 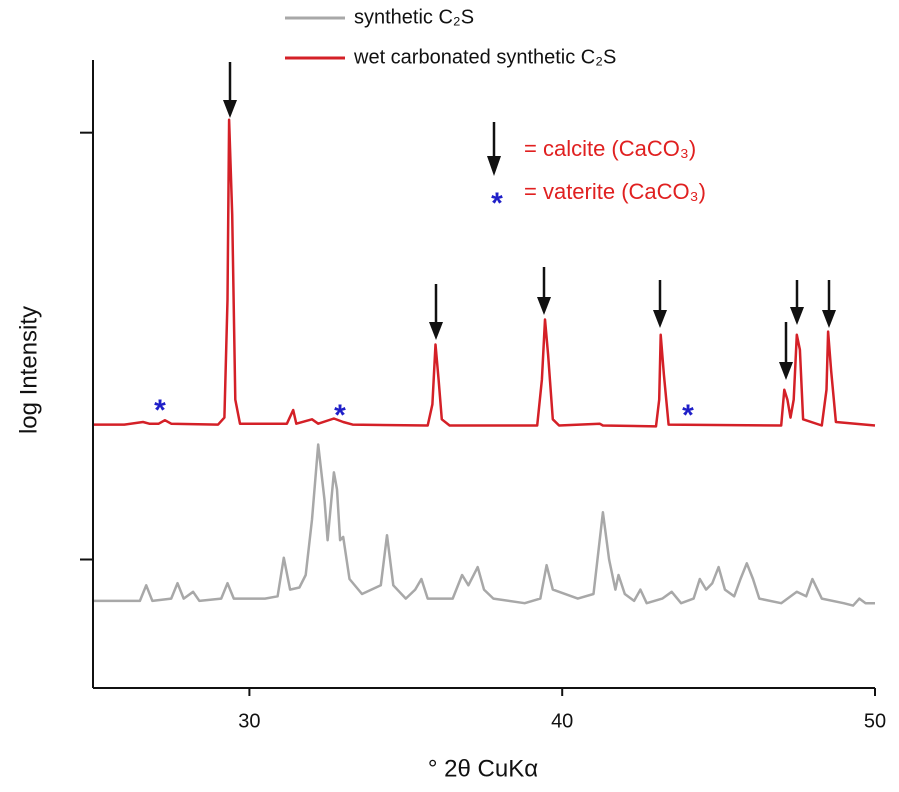 I want to click on x-tick-label: 30, so click(x=249, y=721).